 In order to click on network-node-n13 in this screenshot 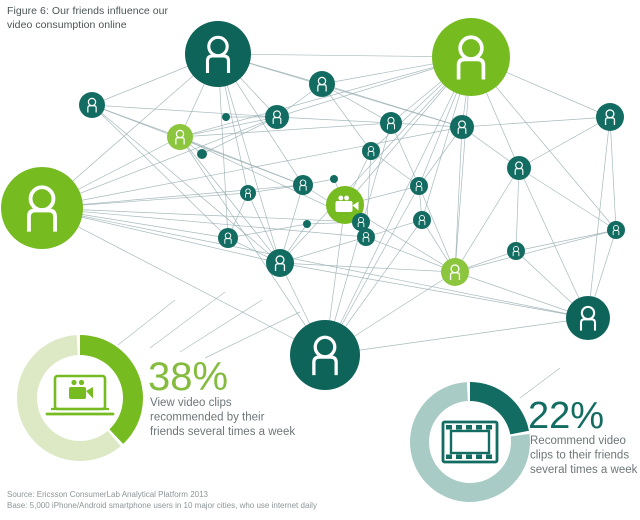, I will do `click(610, 117)`.